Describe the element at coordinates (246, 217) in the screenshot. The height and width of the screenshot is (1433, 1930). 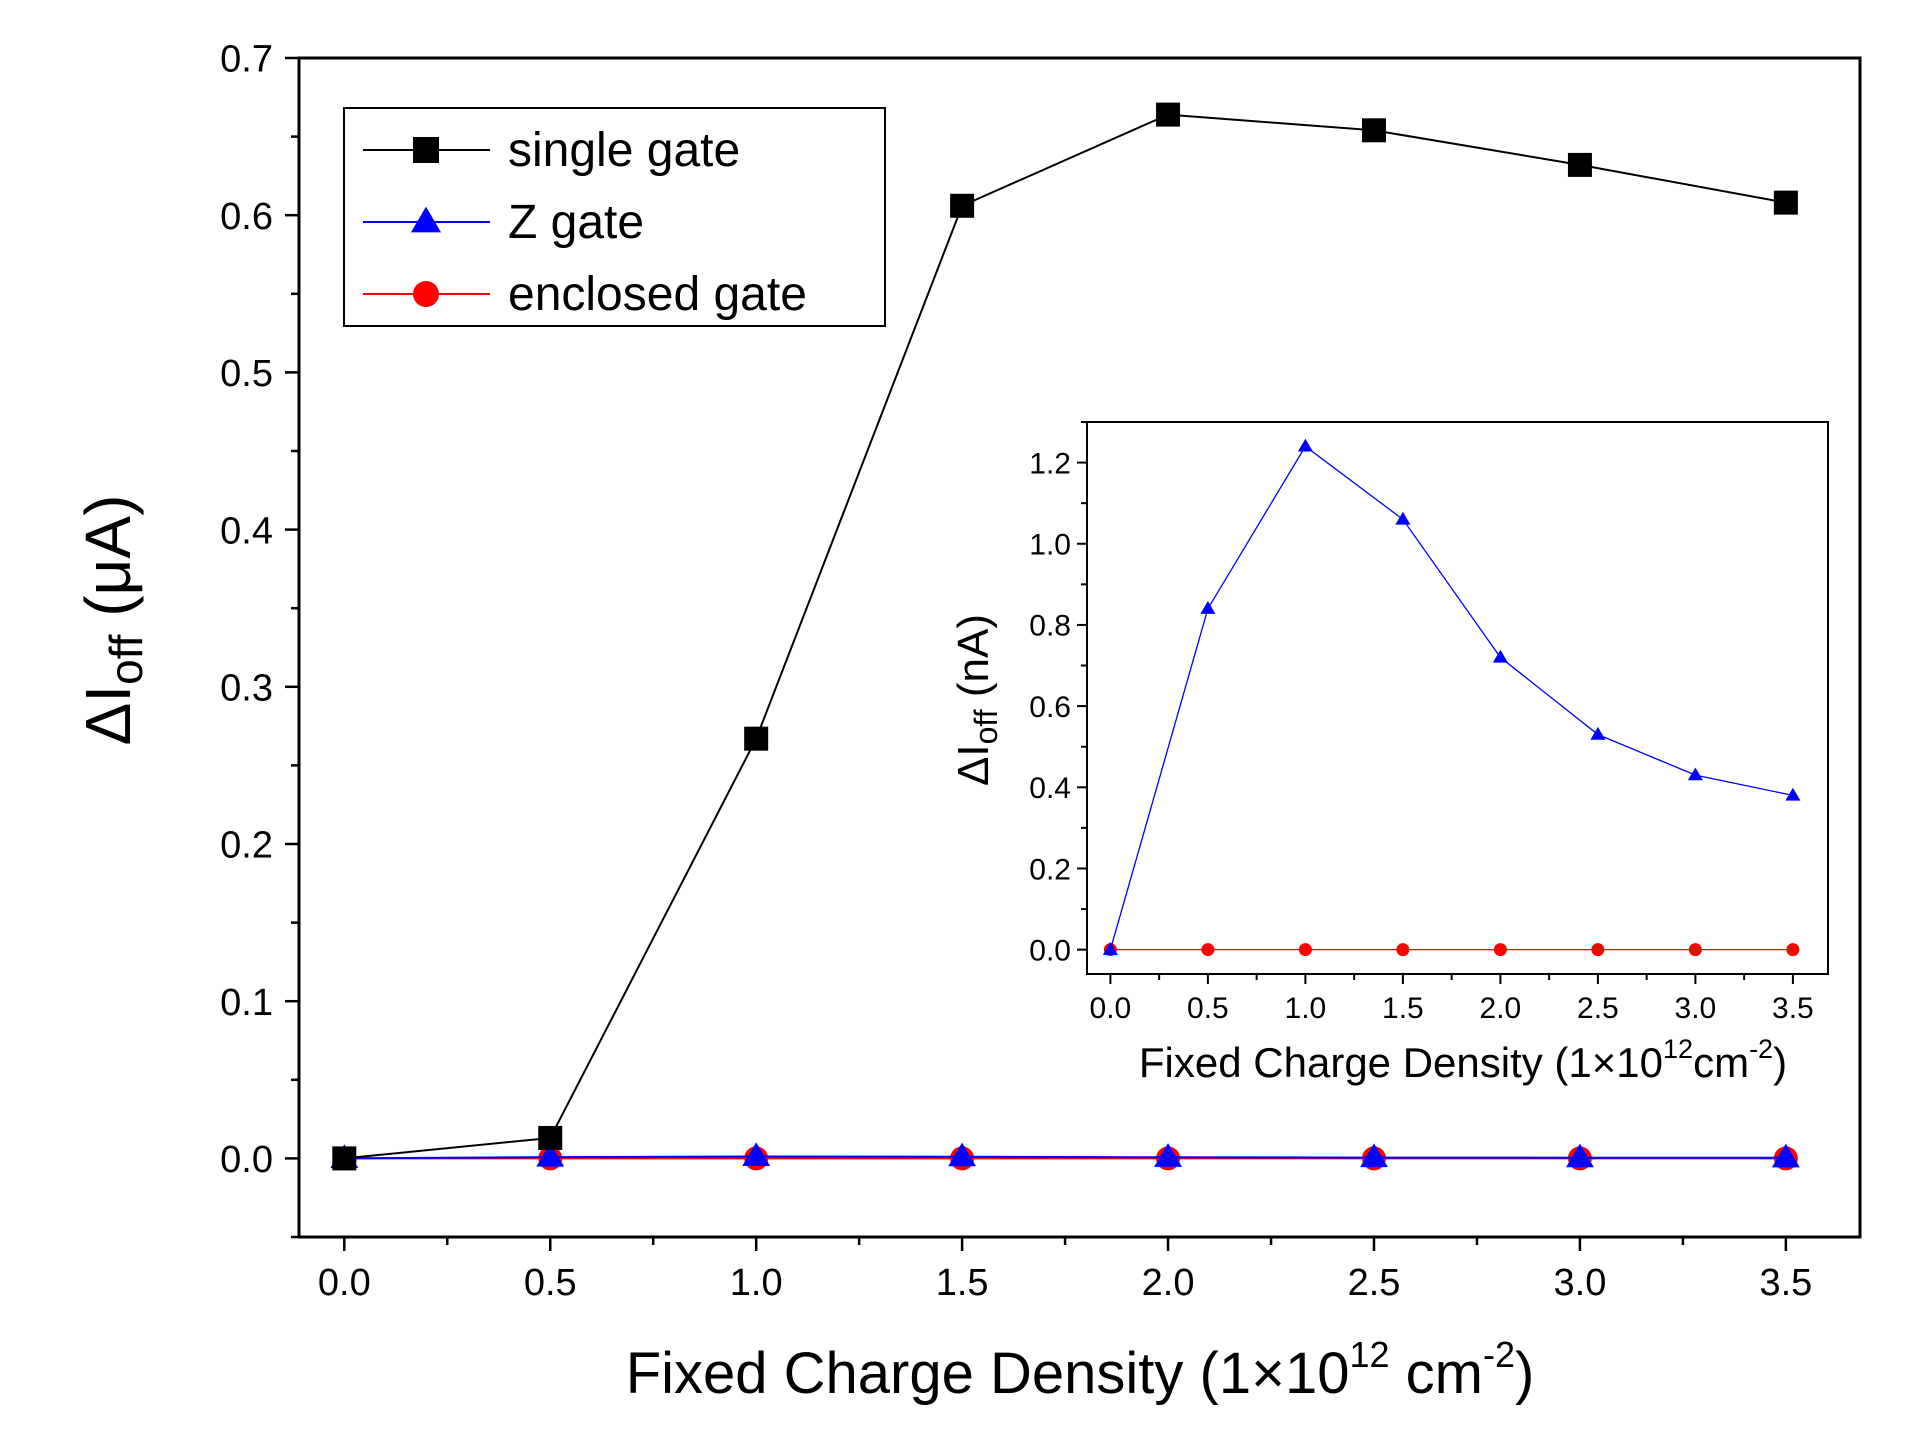
I see `main-y-tick-label: 0.6` at that location.